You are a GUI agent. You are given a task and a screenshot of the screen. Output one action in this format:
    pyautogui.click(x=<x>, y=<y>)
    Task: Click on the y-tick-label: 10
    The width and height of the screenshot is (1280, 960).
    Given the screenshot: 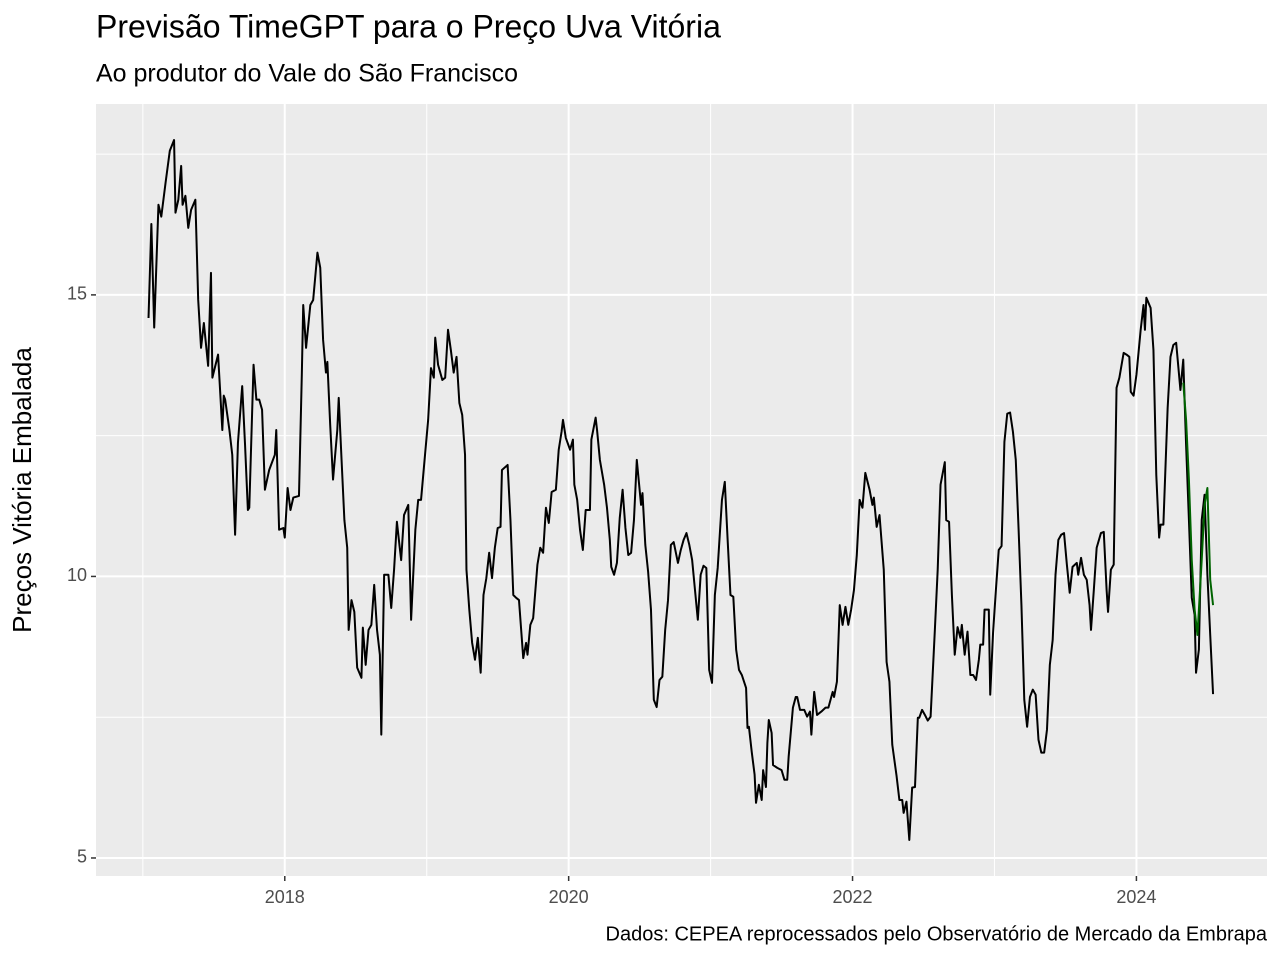 What is the action you would take?
    pyautogui.click(x=77, y=575)
    